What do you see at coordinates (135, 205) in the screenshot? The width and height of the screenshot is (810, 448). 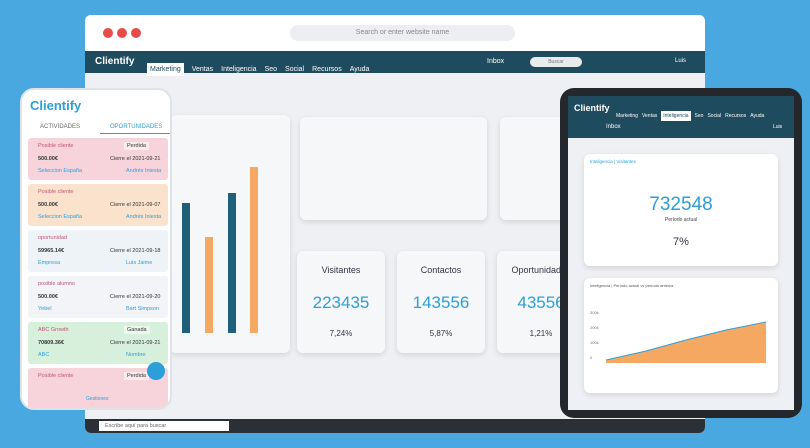 I see `item-date: Cierre el 2021-09-07` at bounding box center [135, 205].